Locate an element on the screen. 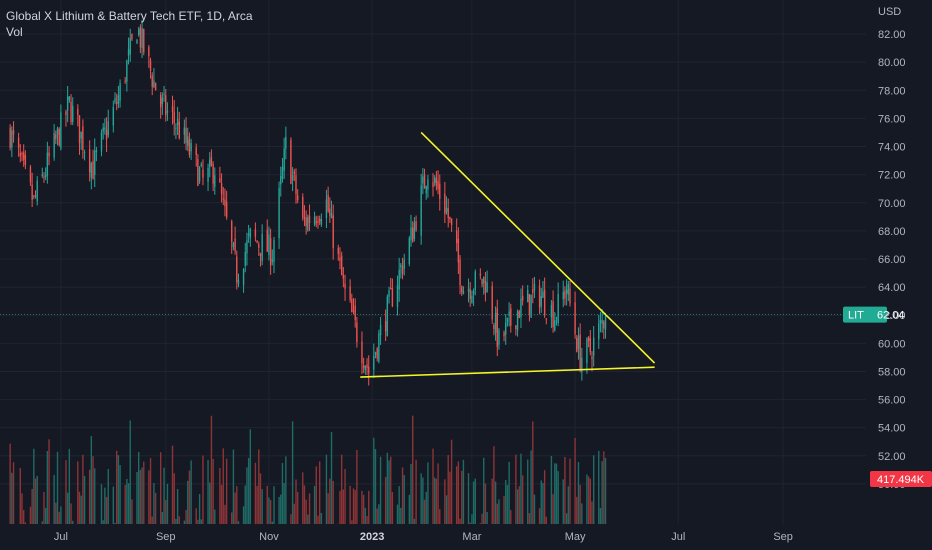 The image size is (932, 550). currency-label: USD is located at coordinates (889, 12).